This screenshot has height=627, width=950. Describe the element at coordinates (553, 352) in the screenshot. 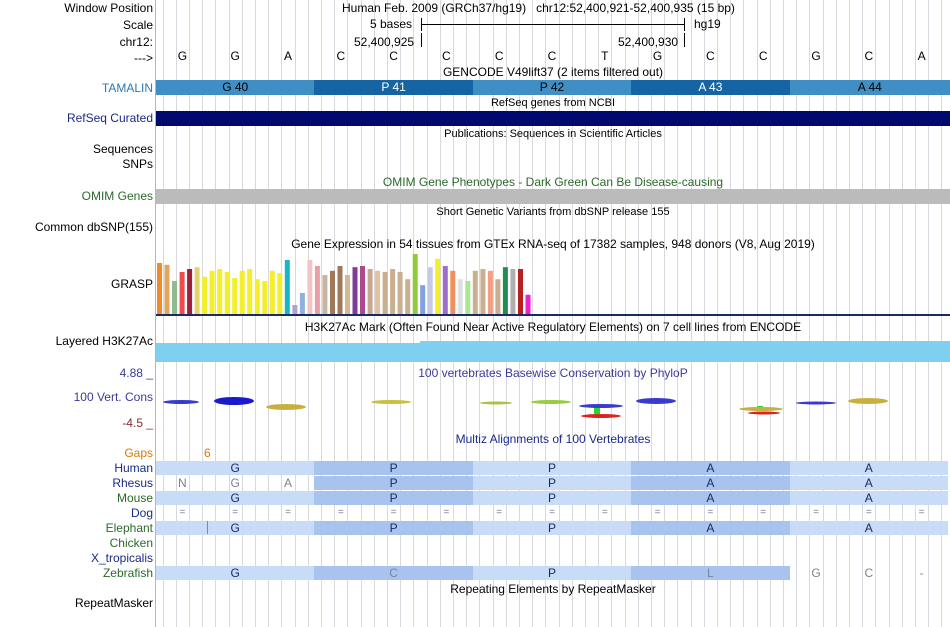

I see `h3k27ac-signal` at that location.